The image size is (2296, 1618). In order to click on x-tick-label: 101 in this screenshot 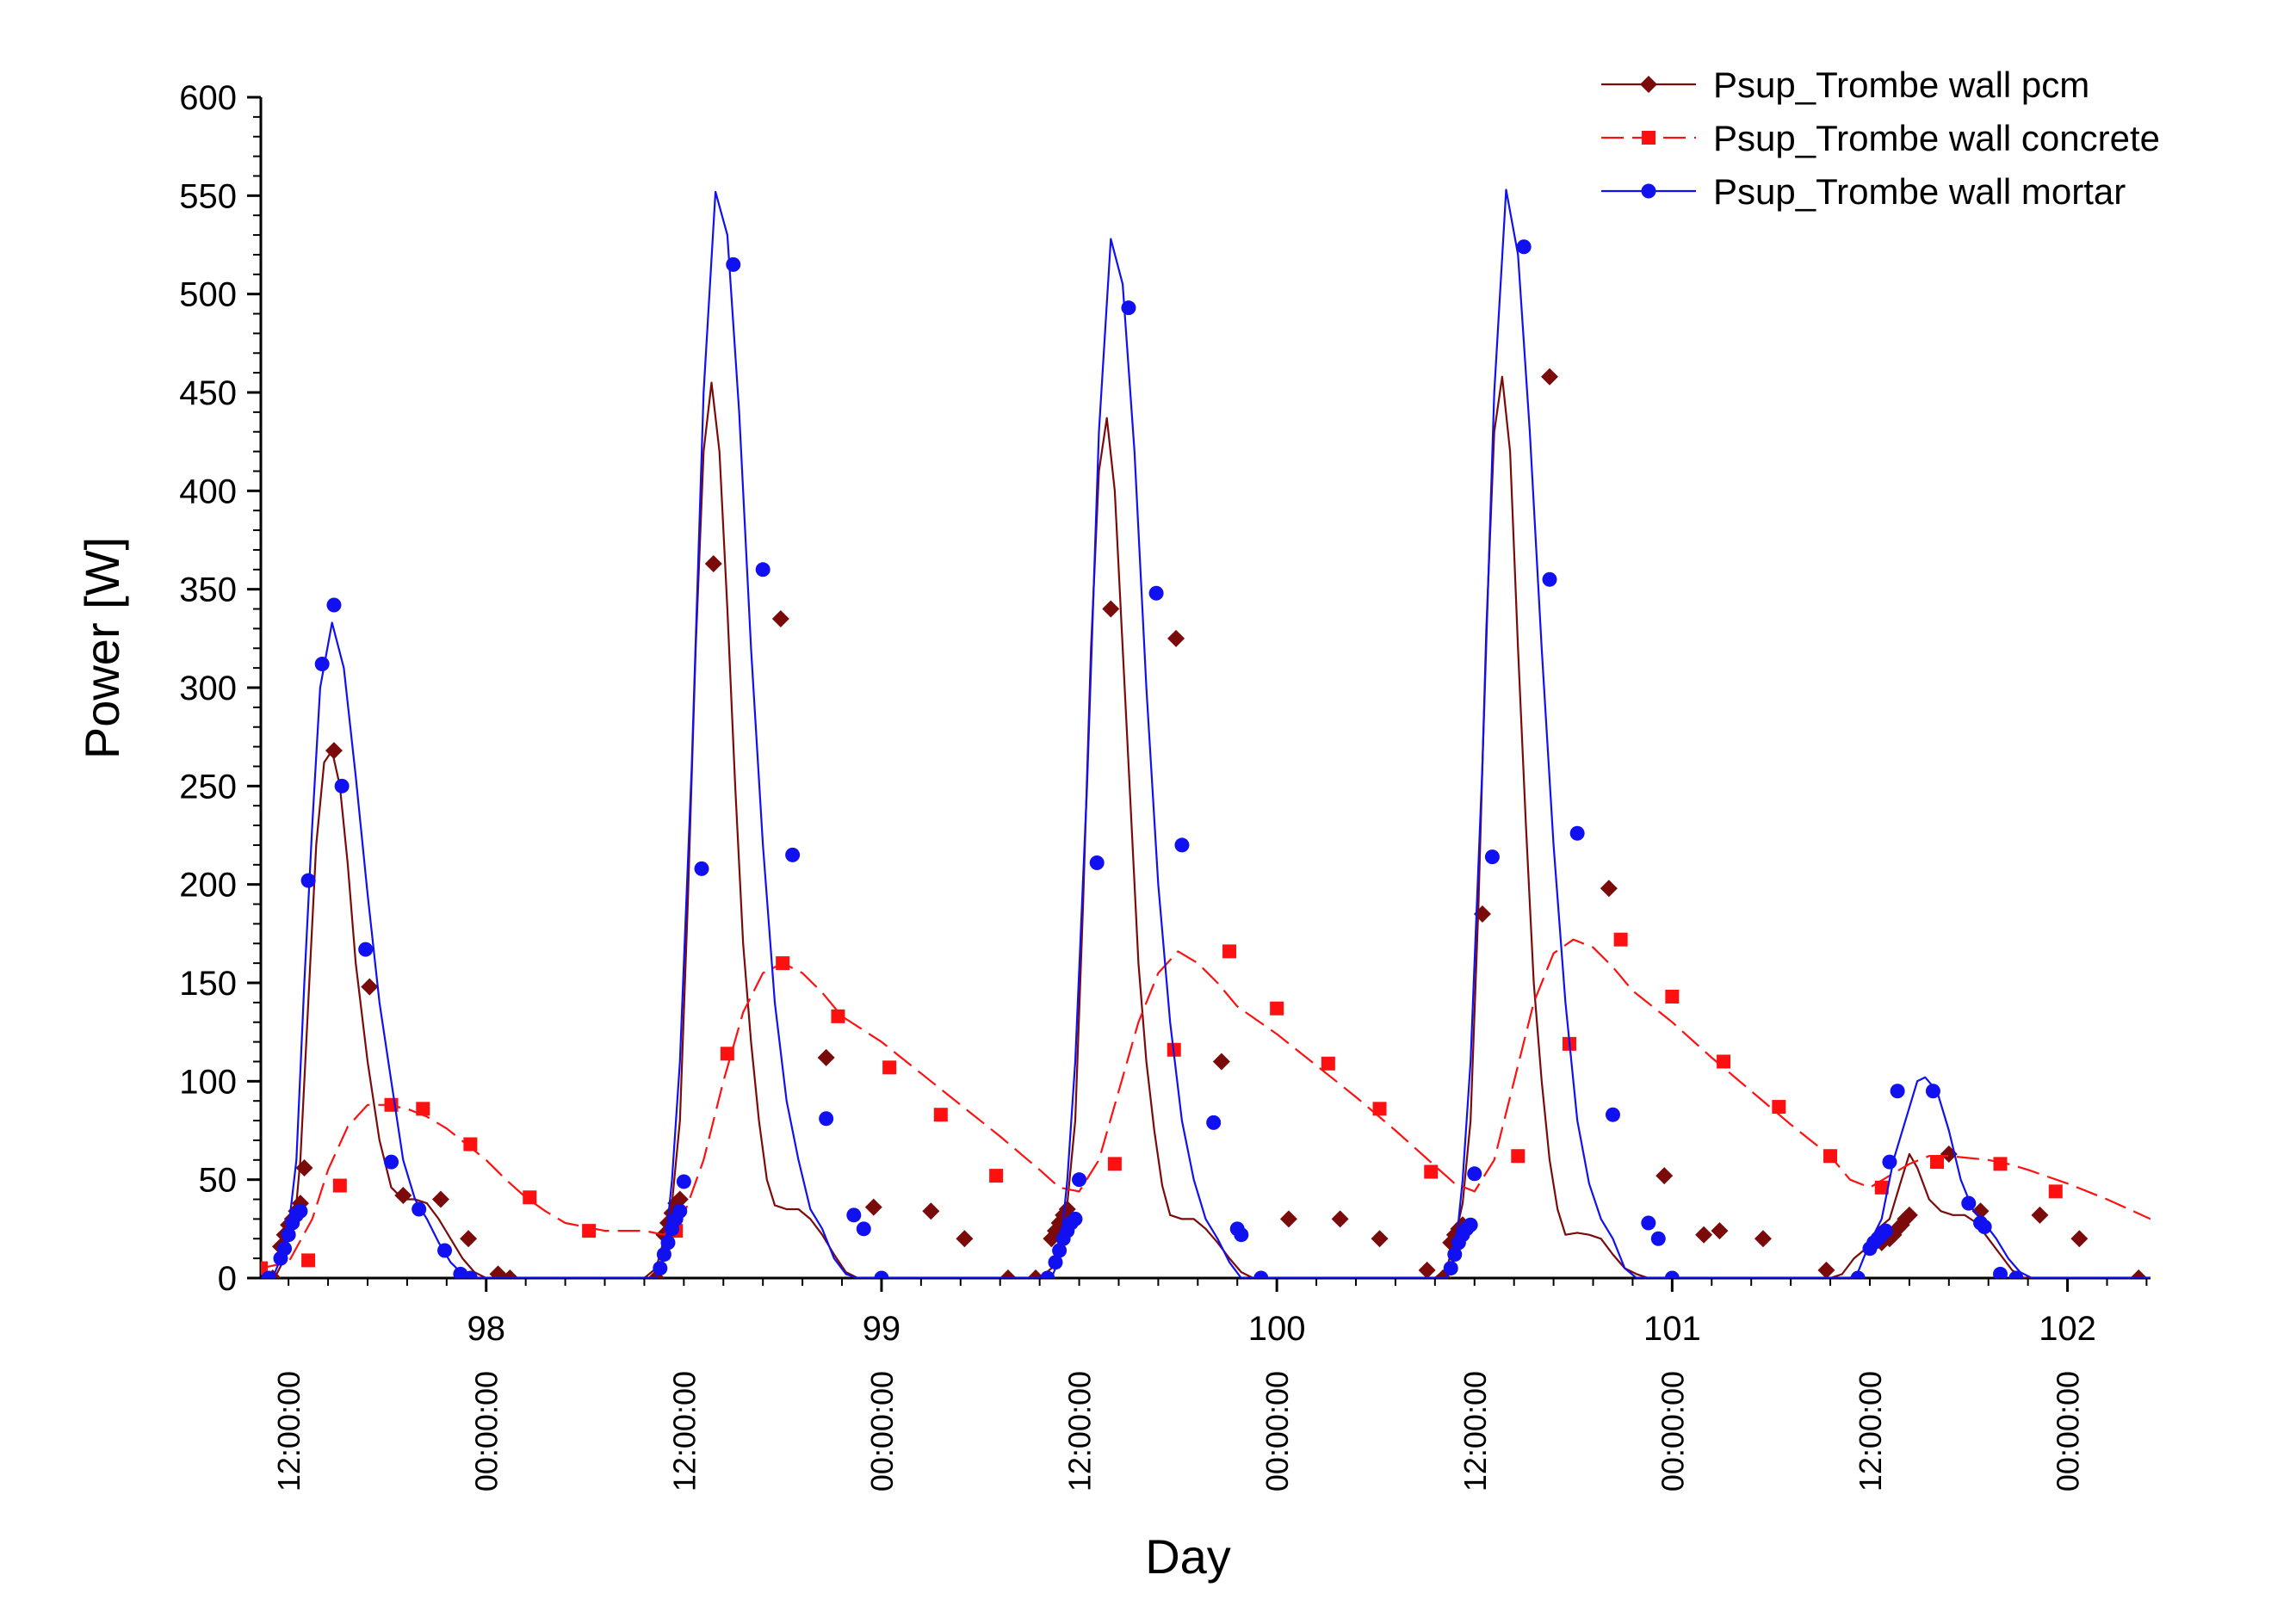, I will do `click(1672, 1329)`.